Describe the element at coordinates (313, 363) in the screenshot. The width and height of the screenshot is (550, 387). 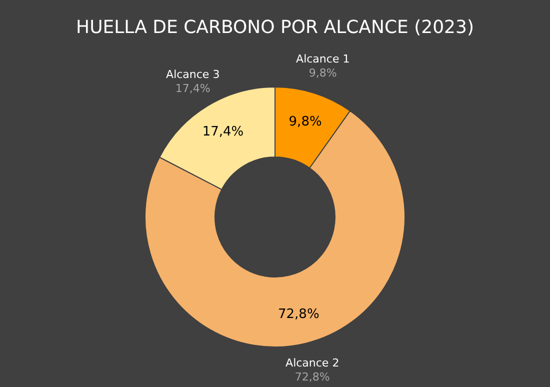
I see `slice-label: Alcance 2` at that location.